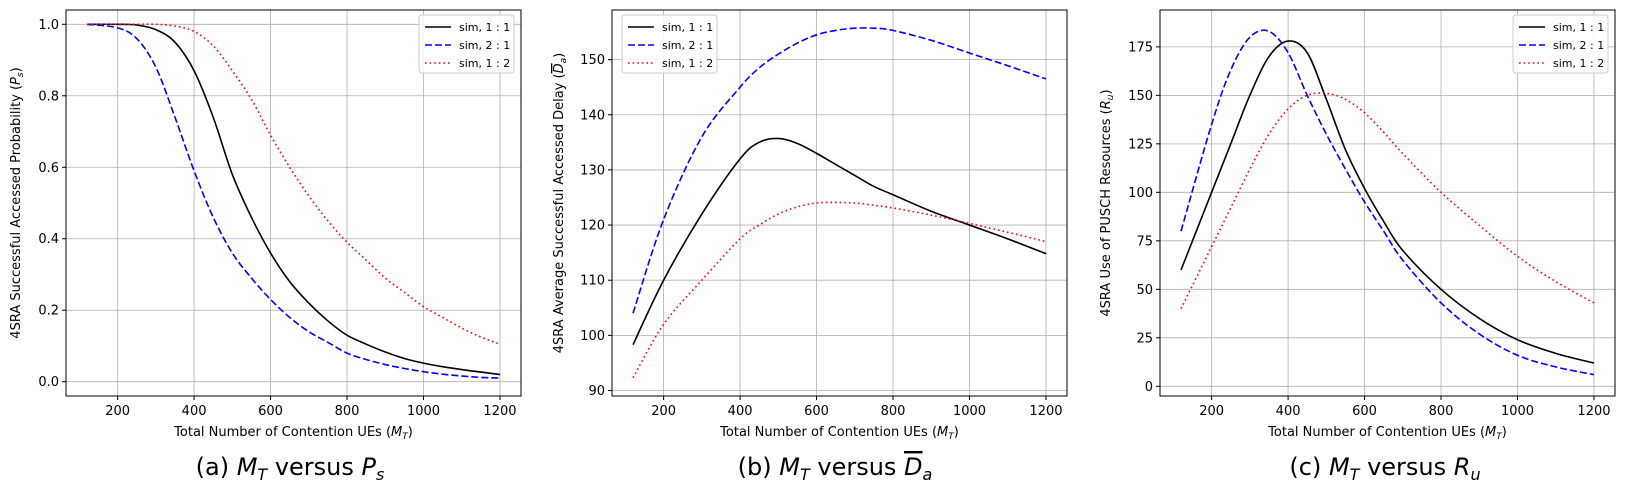 The image size is (1625, 493). I want to click on y-tick-label: 0, so click(1149, 387).